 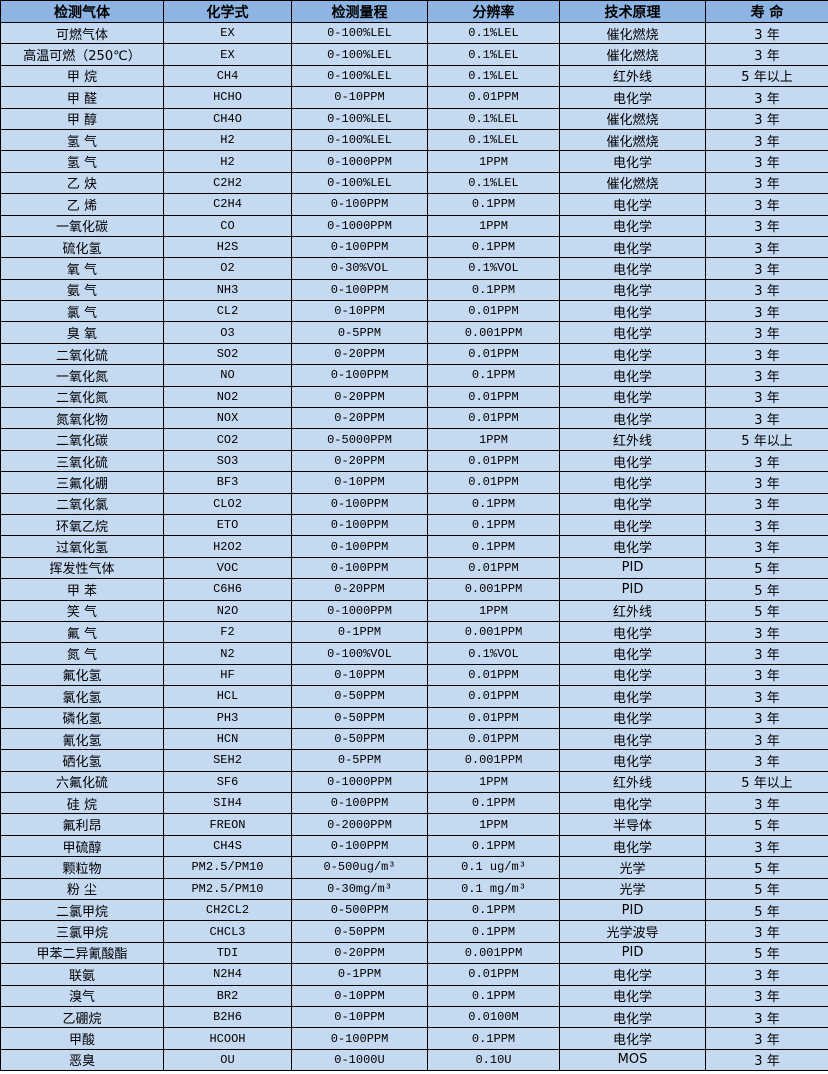 I want to click on table-row: 三氟化硼 BF3 0-10PPM 0.01PPM 电化学 3 年, so click(x=414, y=482).